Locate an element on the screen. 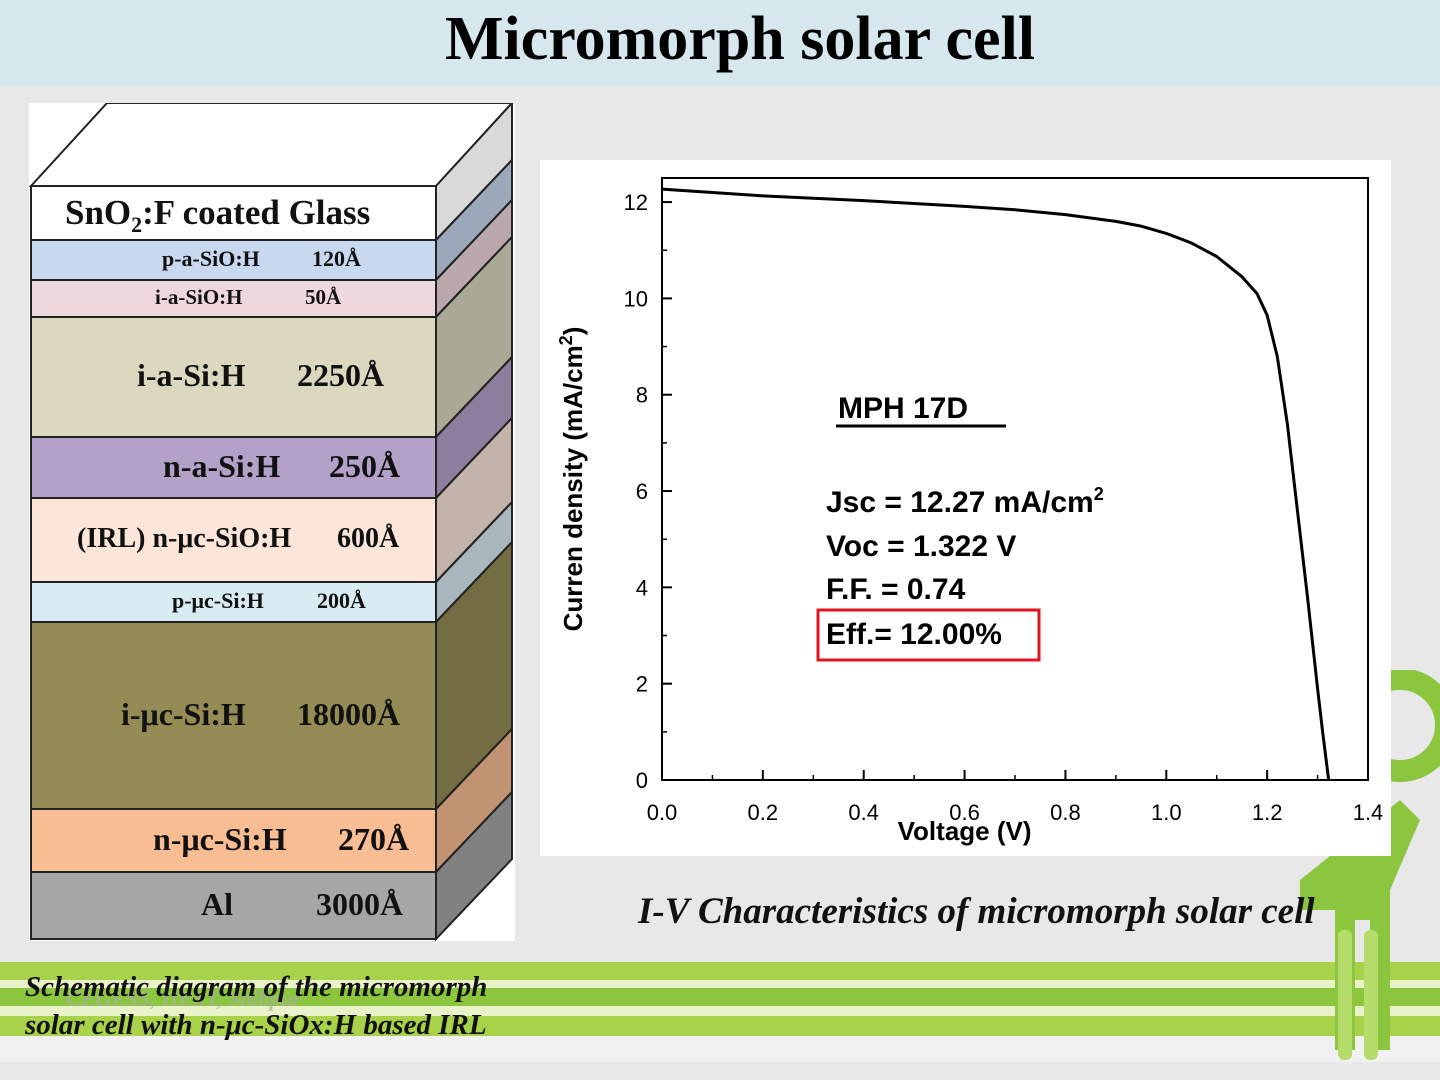 The height and width of the screenshot is (1080, 1440). jsc-label: Jsc = 12.27 mA/cm2 is located at coordinates (965, 501).